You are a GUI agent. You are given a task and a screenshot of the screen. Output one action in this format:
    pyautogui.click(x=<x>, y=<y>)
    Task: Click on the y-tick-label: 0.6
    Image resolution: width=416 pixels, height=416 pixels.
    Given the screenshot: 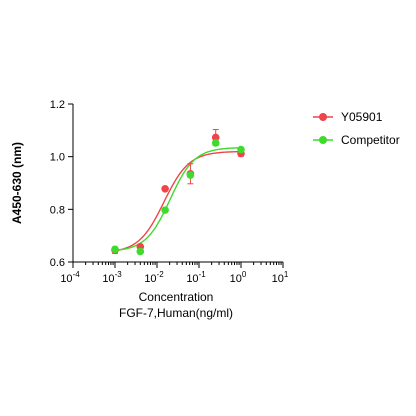 What is the action you would take?
    pyautogui.click(x=57, y=263)
    